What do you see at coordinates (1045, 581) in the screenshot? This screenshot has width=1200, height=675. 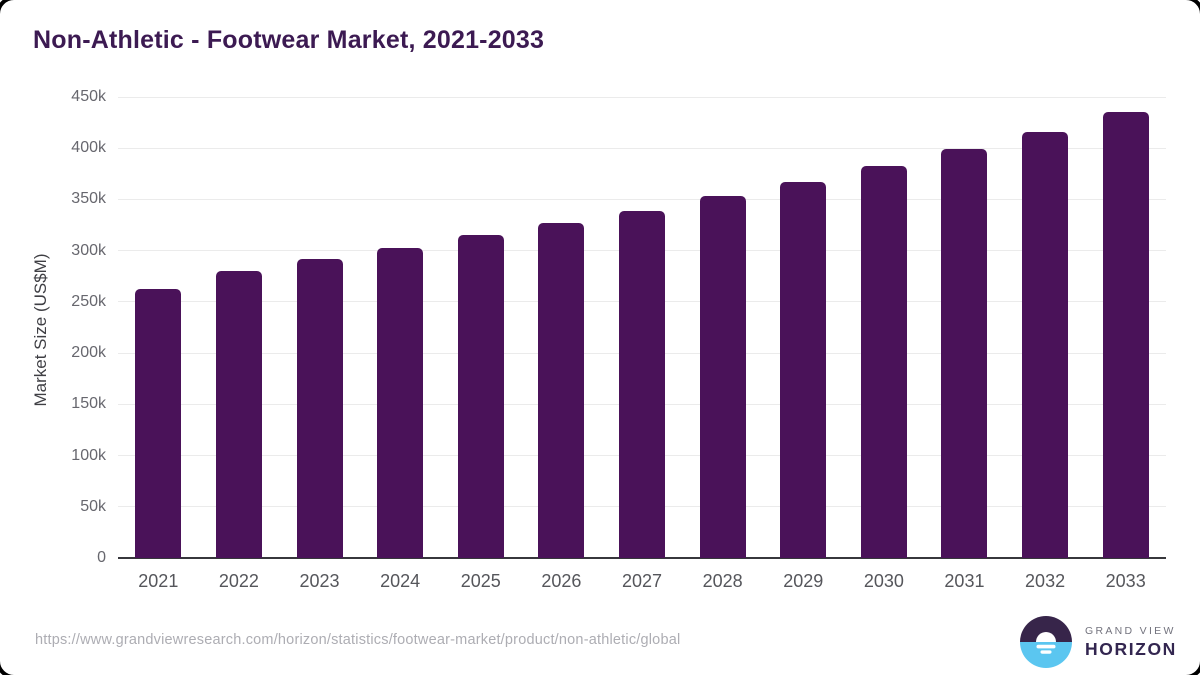 I see `x-tick-label-2032: 2032` at bounding box center [1045, 581].